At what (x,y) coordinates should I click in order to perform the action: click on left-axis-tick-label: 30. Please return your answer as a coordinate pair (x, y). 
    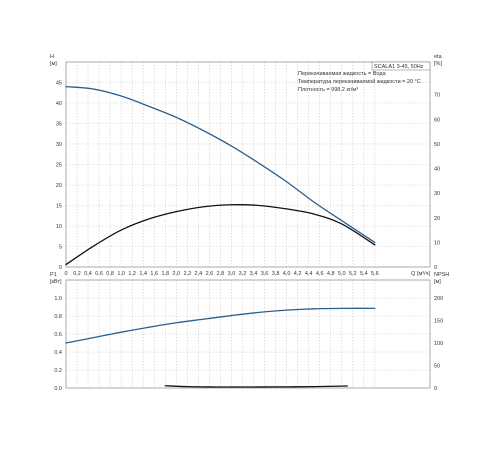
    Looking at the image, I should click on (59, 145).